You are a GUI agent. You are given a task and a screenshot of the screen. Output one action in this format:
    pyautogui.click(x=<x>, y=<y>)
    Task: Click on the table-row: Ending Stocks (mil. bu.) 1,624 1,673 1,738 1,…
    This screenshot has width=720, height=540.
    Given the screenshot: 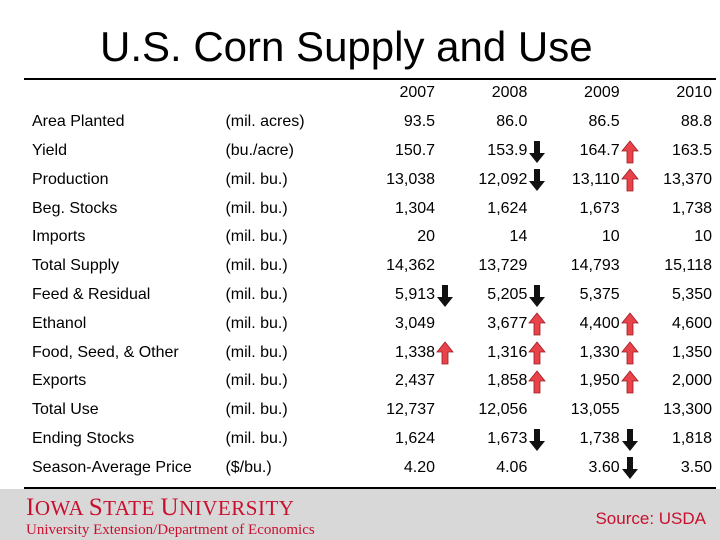 What is the action you would take?
    pyautogui.click(x=370, y=439)
    